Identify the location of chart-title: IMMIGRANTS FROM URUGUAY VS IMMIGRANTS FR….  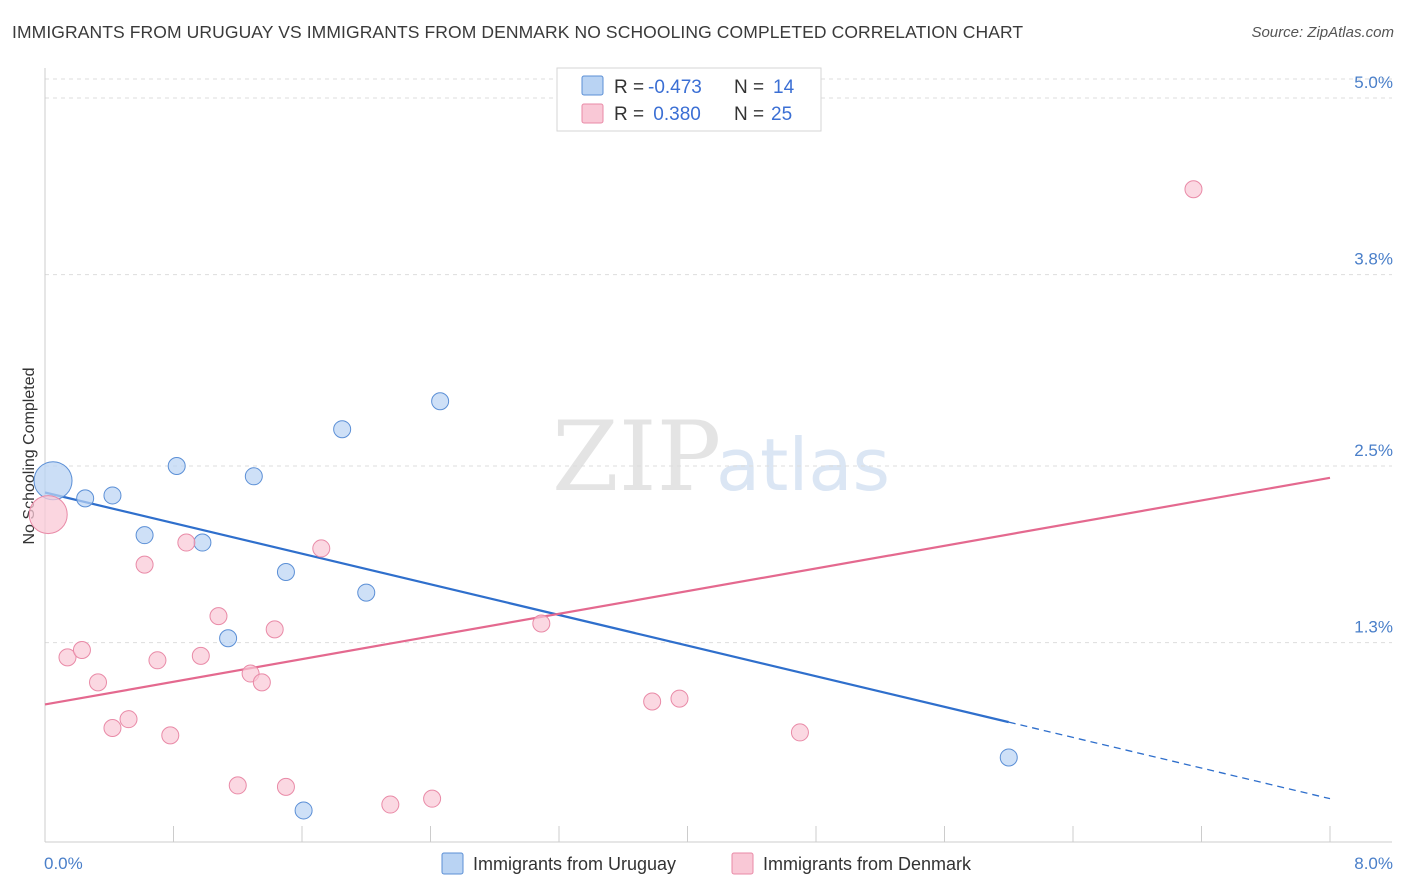
(518, 32).